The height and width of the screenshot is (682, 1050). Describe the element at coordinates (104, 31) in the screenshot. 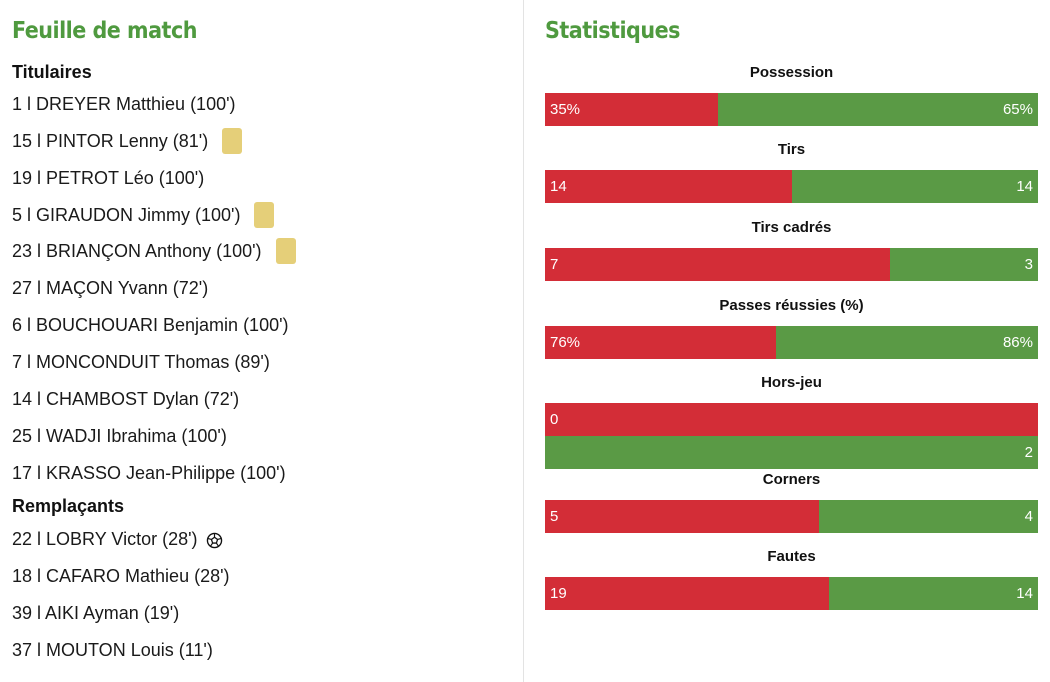

I see `match-sheet-title: Feuille de match` at that location.